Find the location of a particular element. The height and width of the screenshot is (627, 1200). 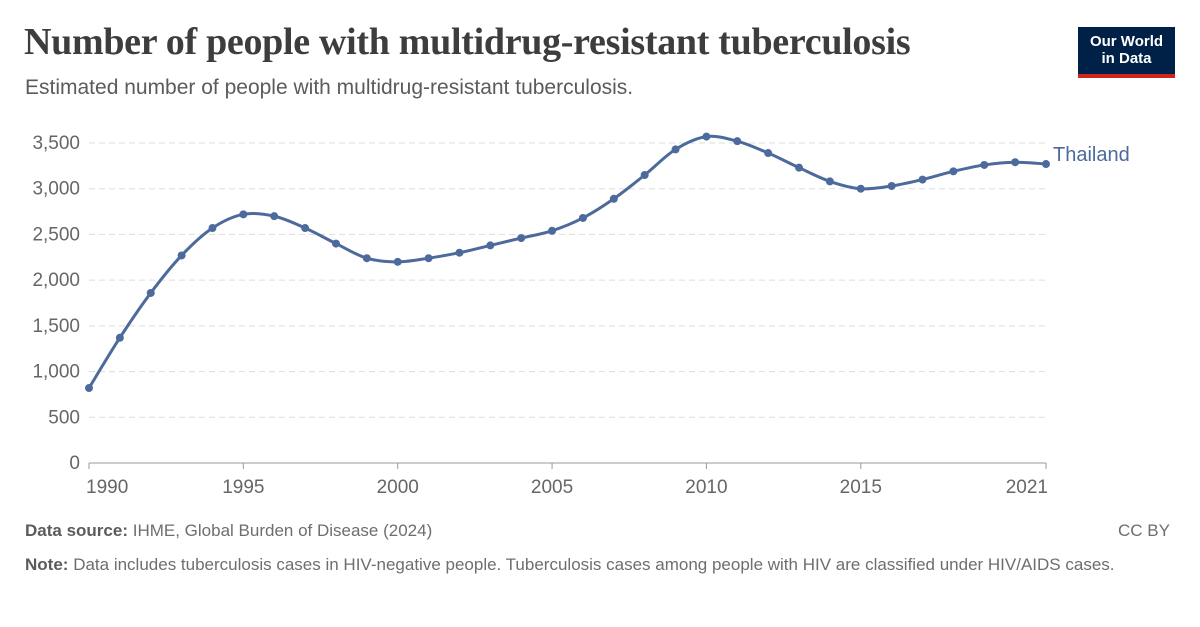

x-tick-label: 2021 is located at coordinates (1027, 487).